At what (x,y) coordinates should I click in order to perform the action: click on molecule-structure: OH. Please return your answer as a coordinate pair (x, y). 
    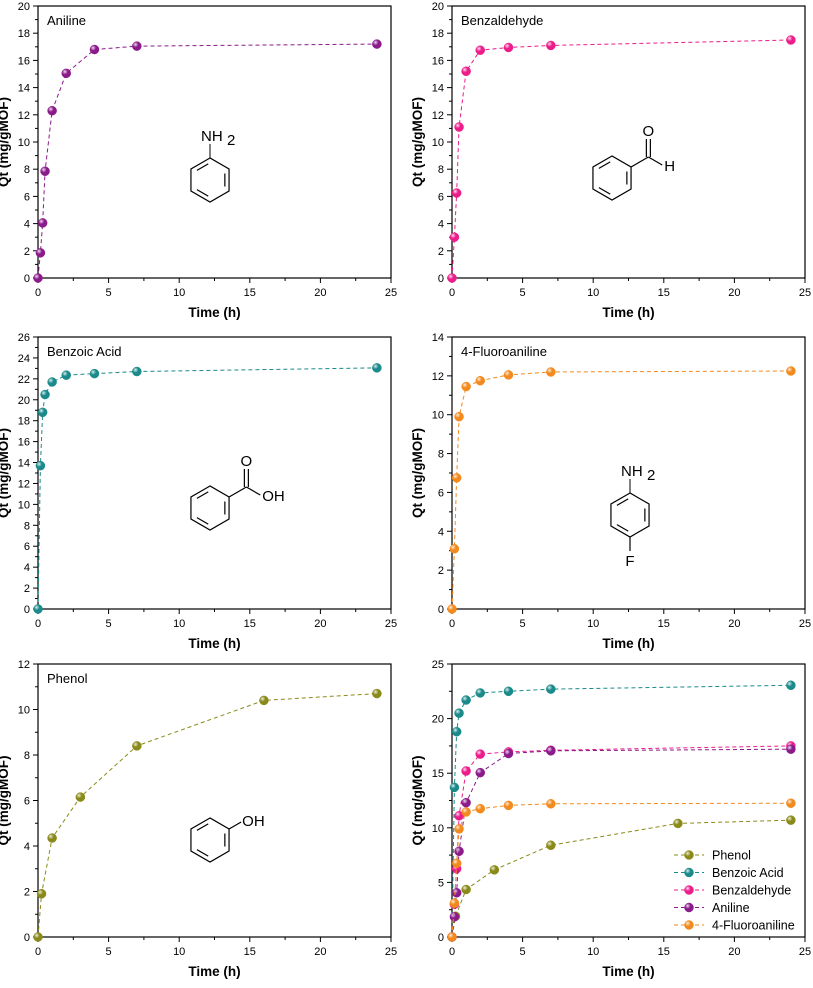
    Looking at the image, I should click on (227, 838).